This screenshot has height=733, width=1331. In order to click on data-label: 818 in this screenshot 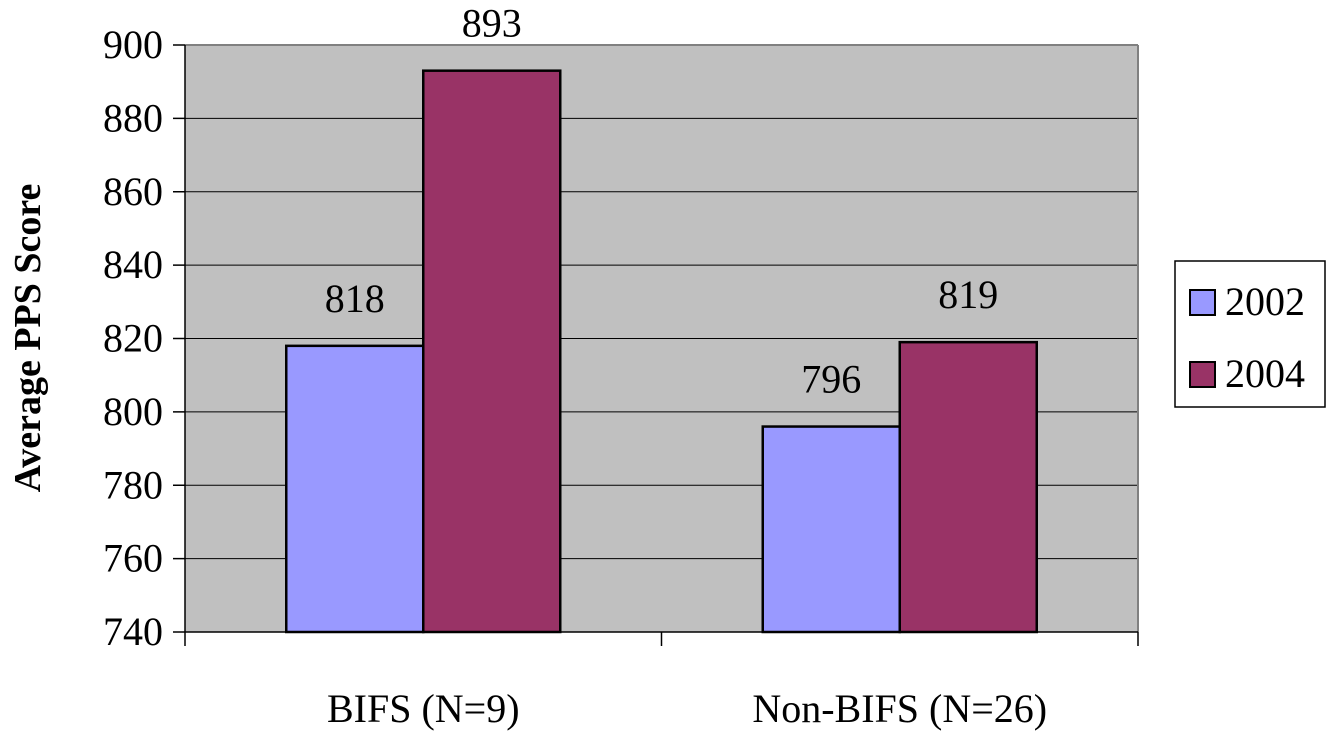, I will do `click(355, 298)`.